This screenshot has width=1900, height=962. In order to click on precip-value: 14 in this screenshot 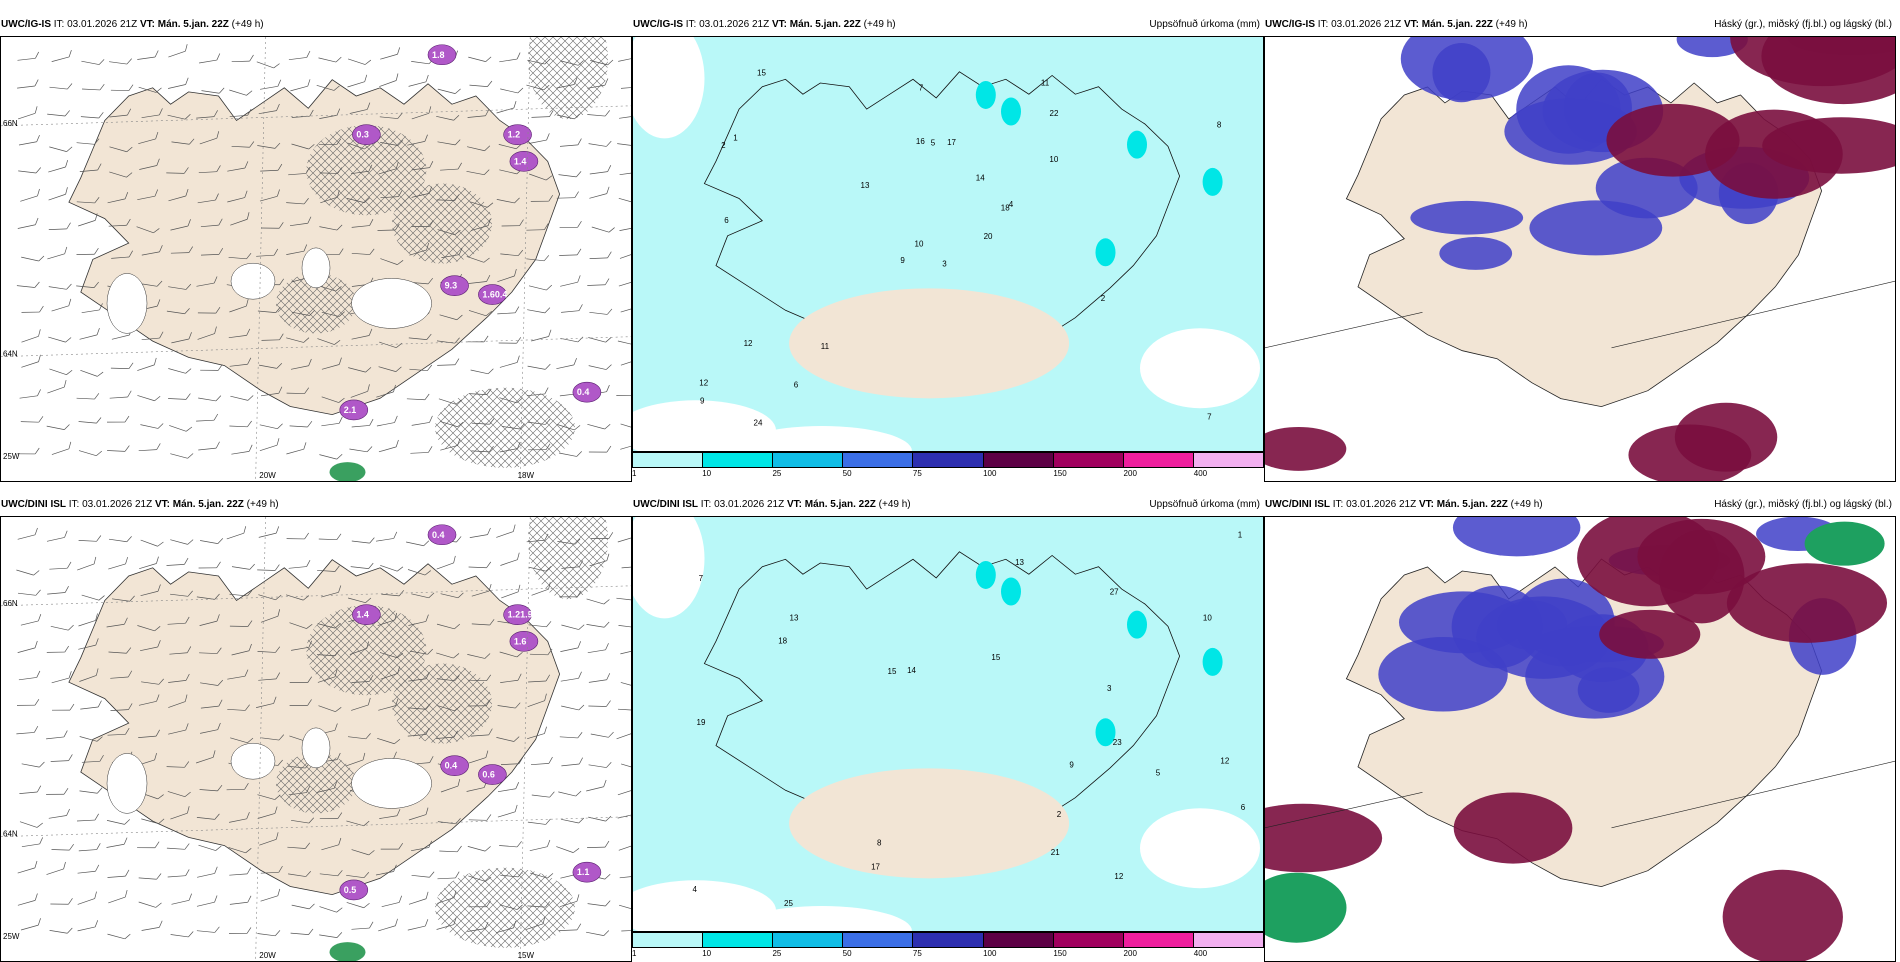, I will do `click(911, 670)`.